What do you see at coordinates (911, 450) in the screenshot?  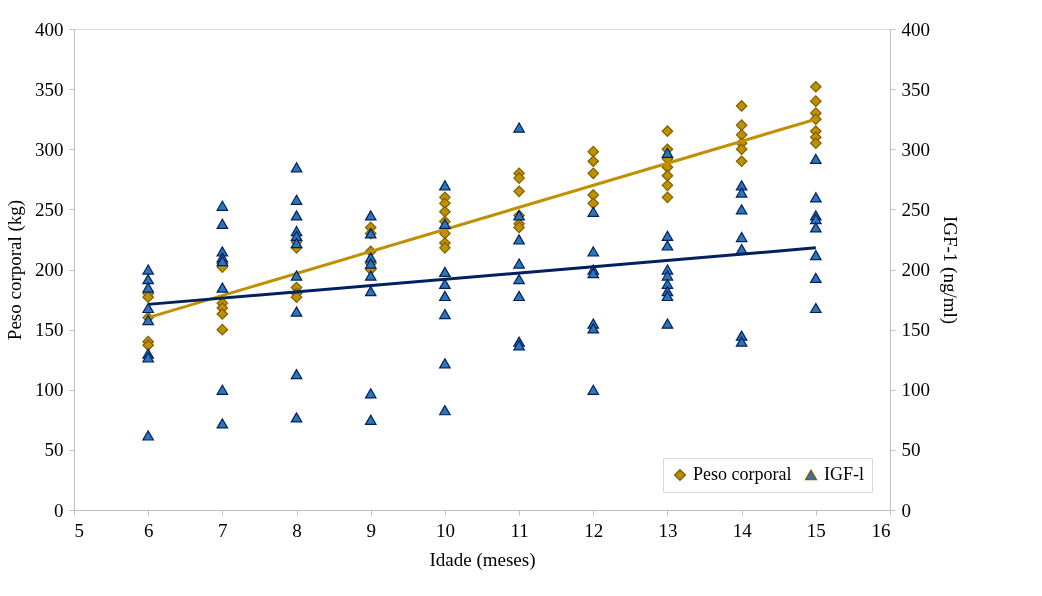 I see `y2-tick-label: 50` at bounding box center [911, 450].